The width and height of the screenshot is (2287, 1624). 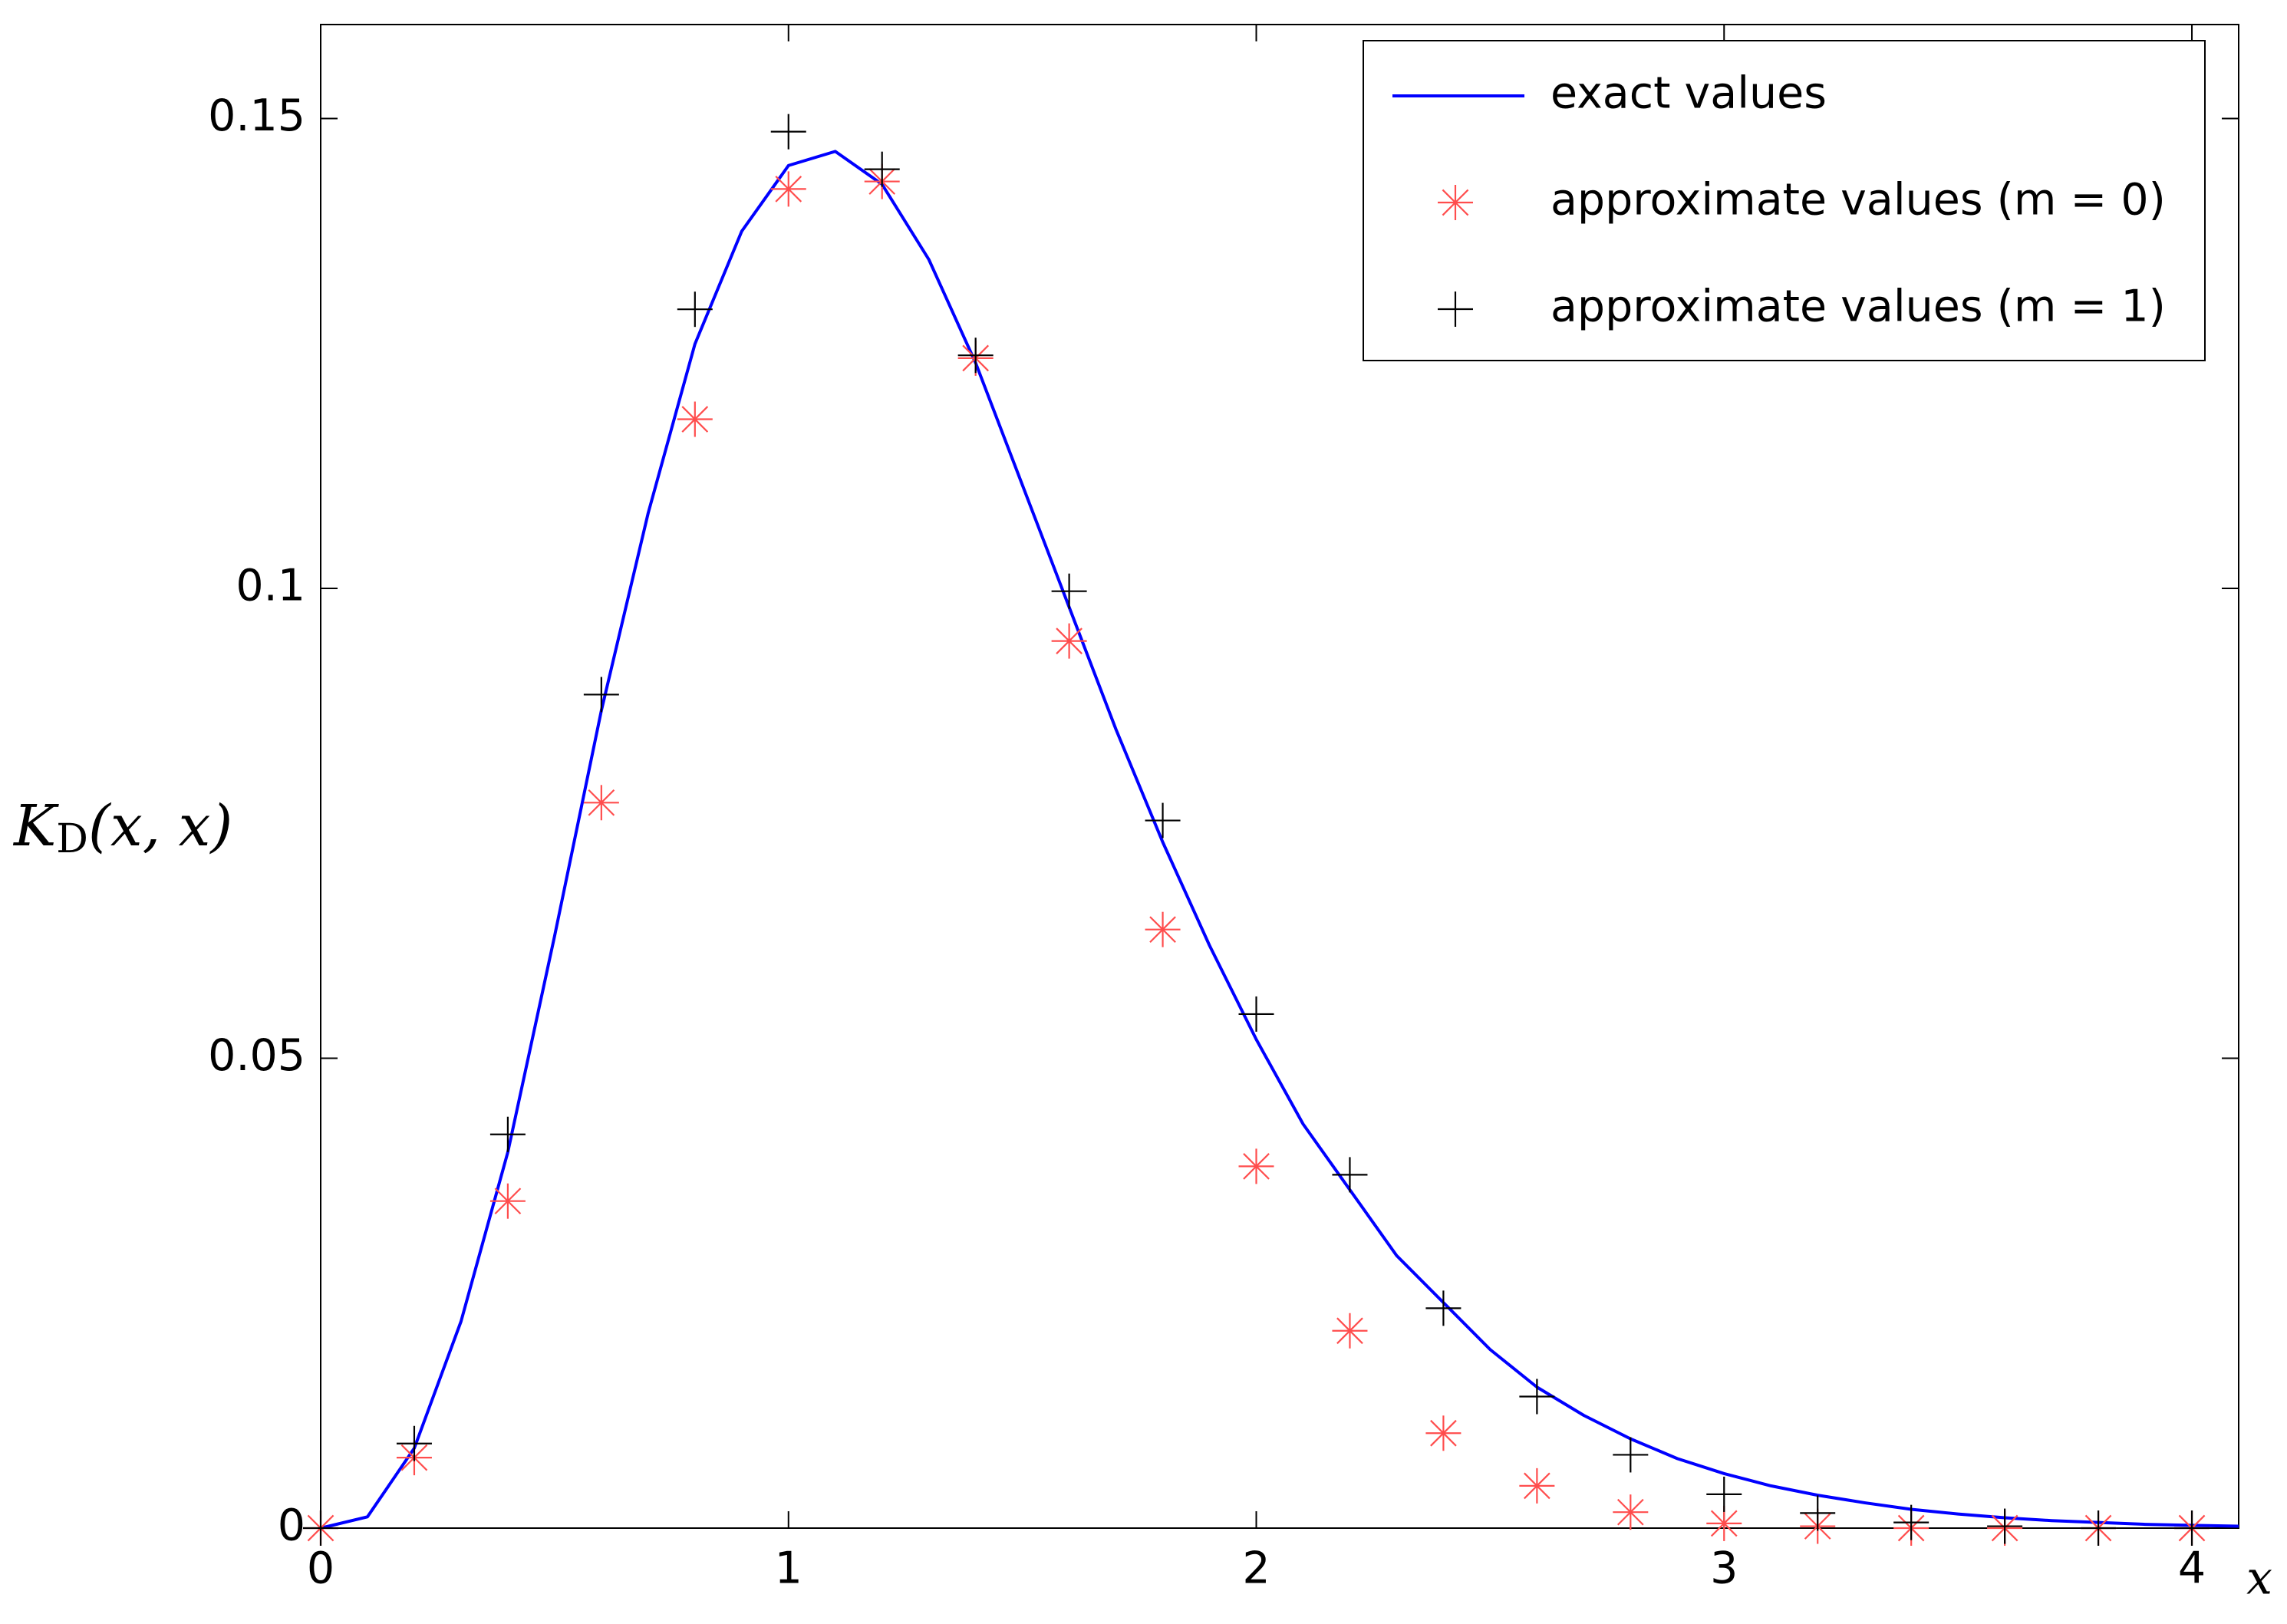 I want to click on x-axis-label: x, so click(x=2259, y=1579).